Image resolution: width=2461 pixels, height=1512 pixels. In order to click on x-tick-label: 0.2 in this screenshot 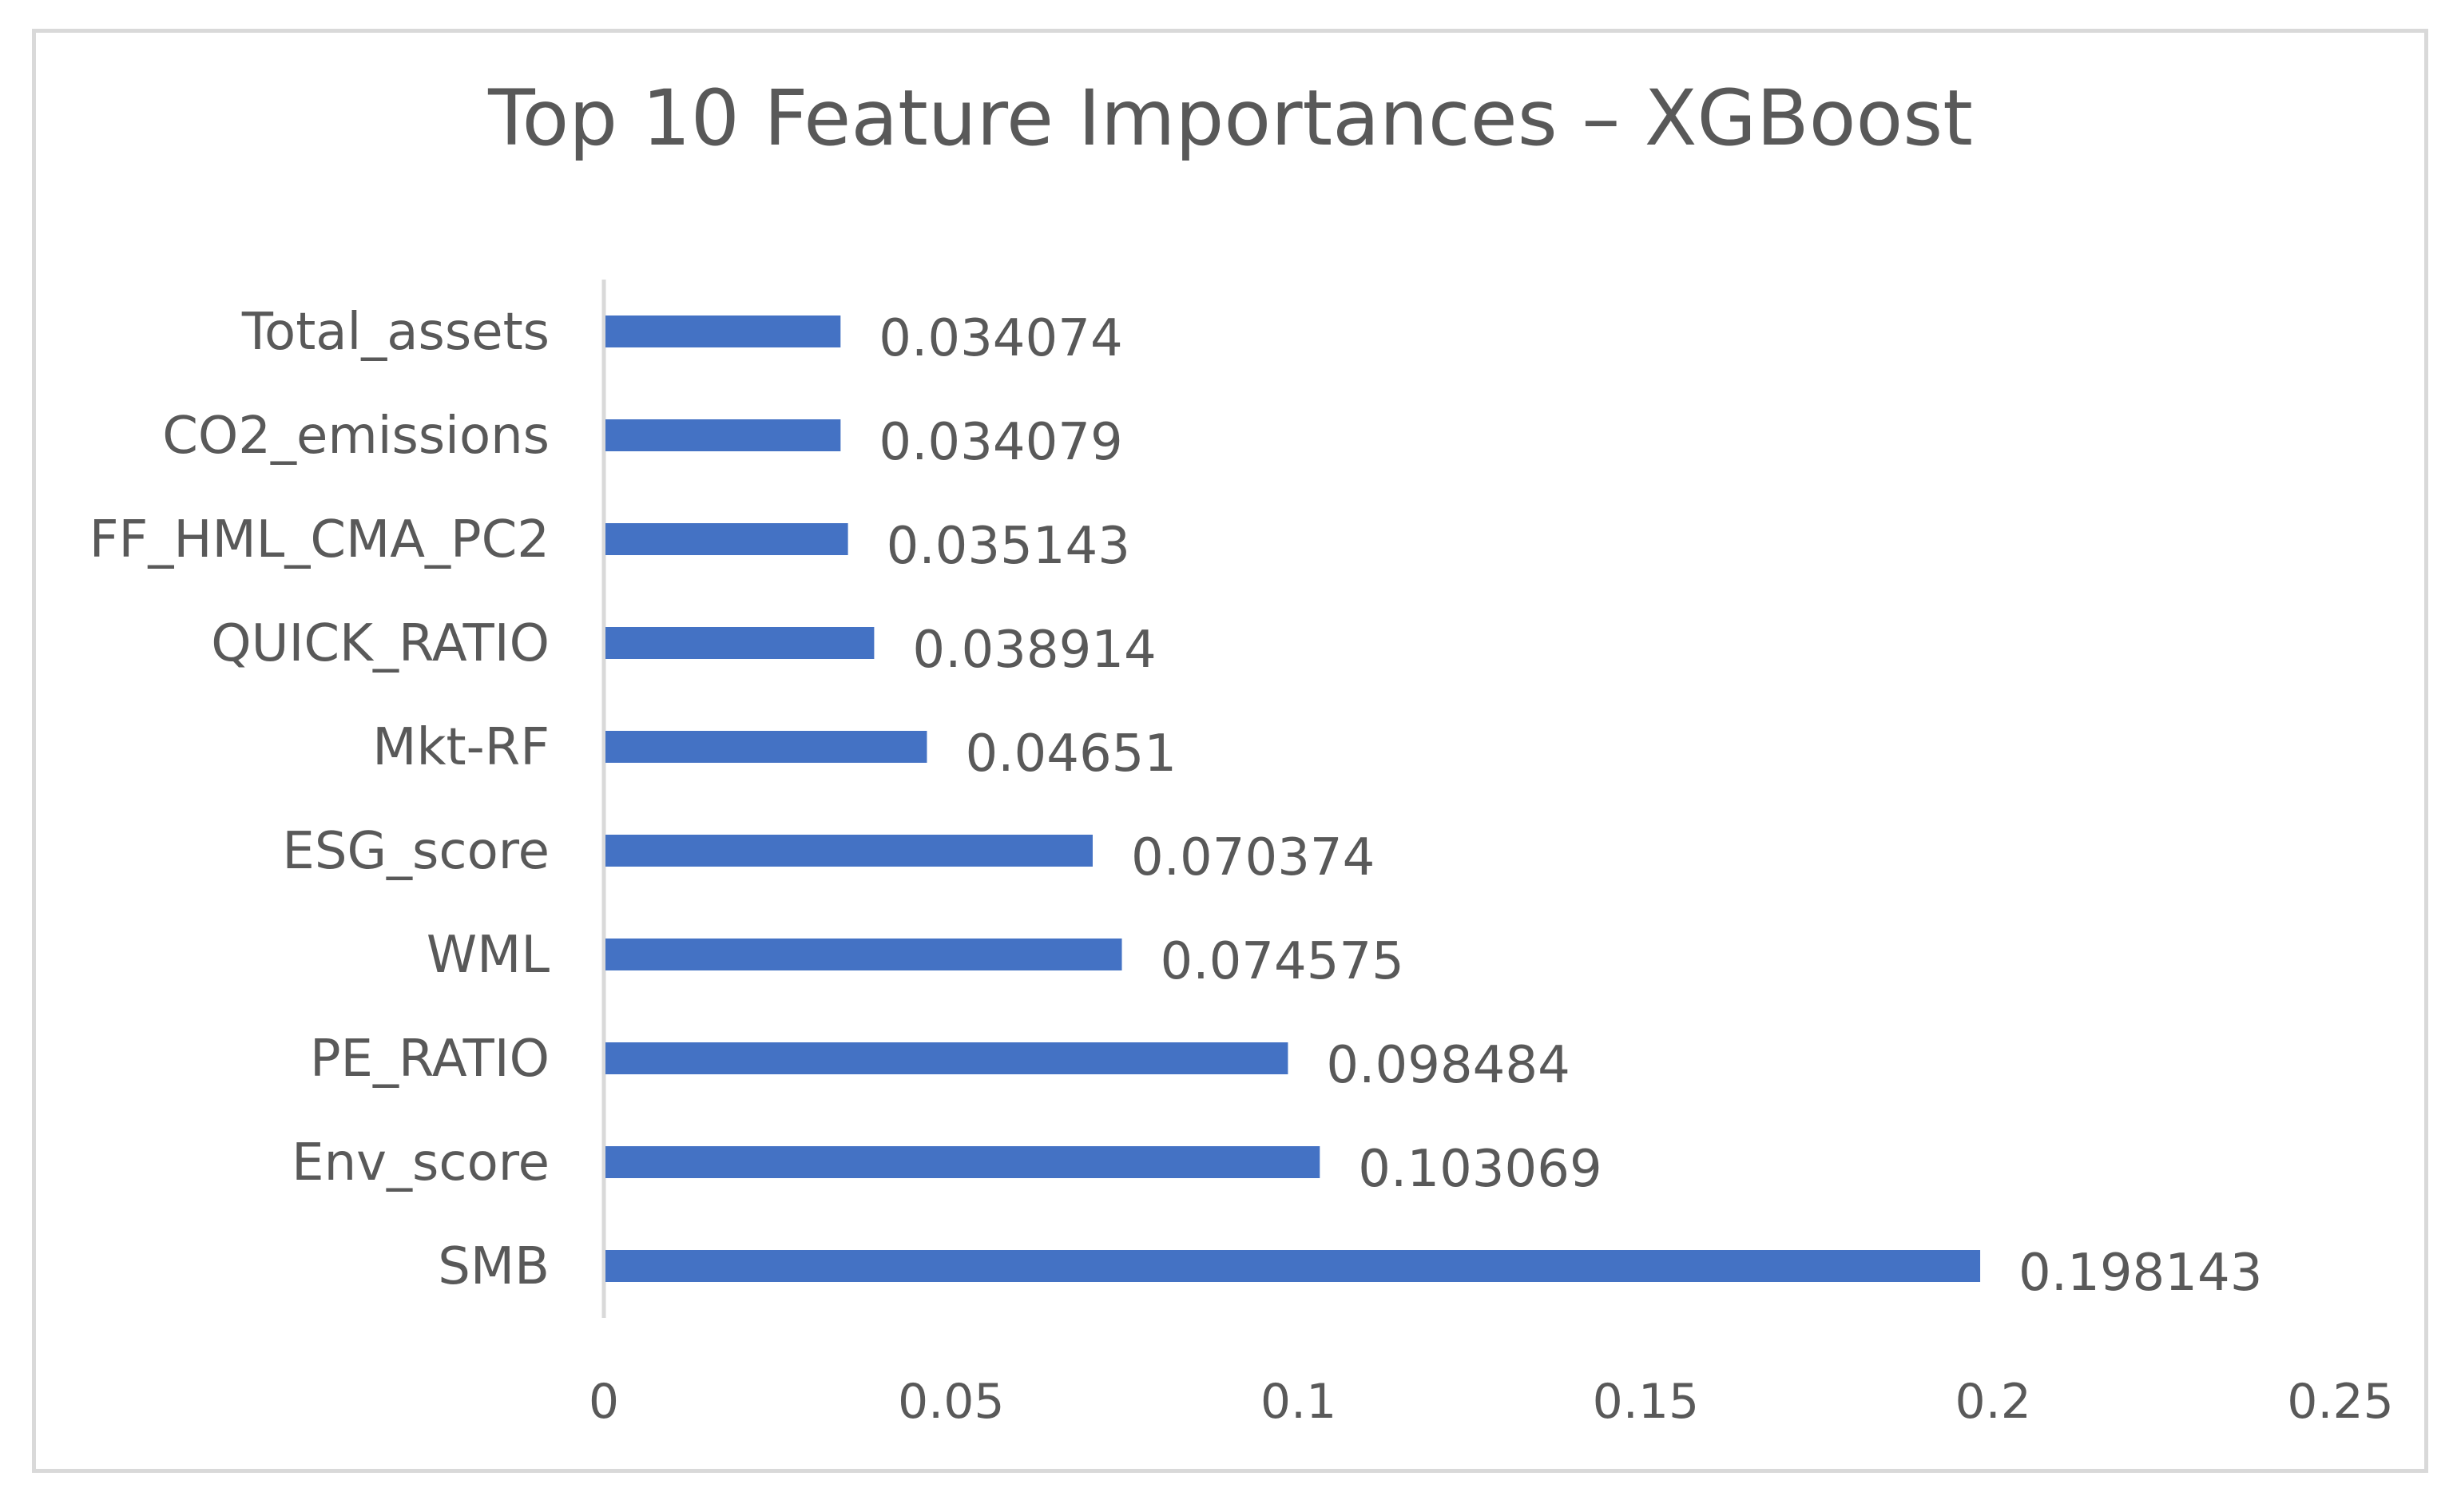, I will do `click(1993, 1402)`.